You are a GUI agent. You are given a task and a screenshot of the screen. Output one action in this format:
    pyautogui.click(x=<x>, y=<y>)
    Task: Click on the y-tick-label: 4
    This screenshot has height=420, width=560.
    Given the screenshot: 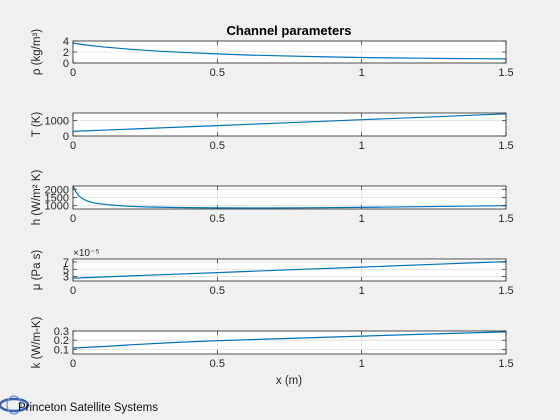 What is the action you would take?
    pyautogui.click(x=66, y=42)
    